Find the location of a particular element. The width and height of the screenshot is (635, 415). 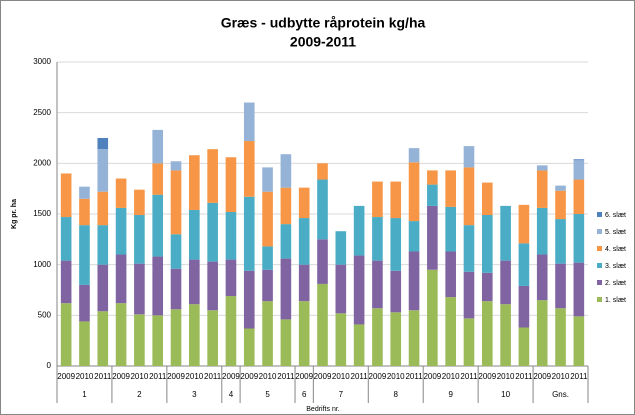

y-tick-label: 2500 is located at coordinates (42, 112).